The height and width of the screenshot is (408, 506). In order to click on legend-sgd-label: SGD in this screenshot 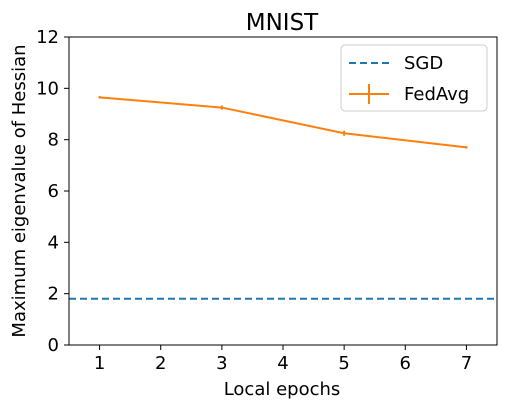, I will do `click(423, 63)`.